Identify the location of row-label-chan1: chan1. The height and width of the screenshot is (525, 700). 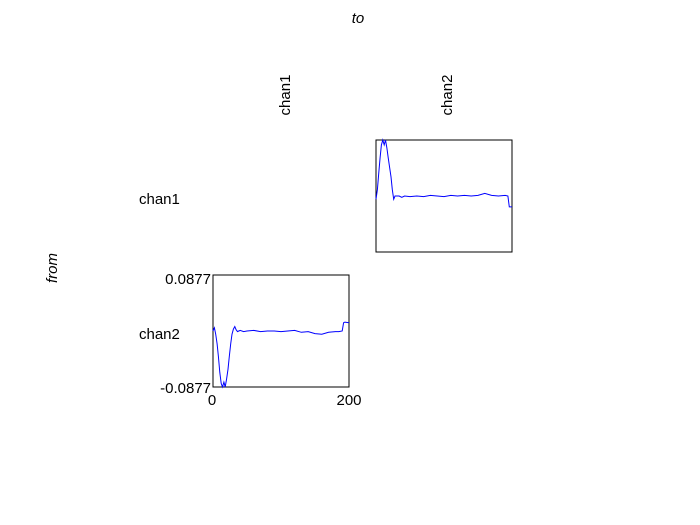
(159, 199).